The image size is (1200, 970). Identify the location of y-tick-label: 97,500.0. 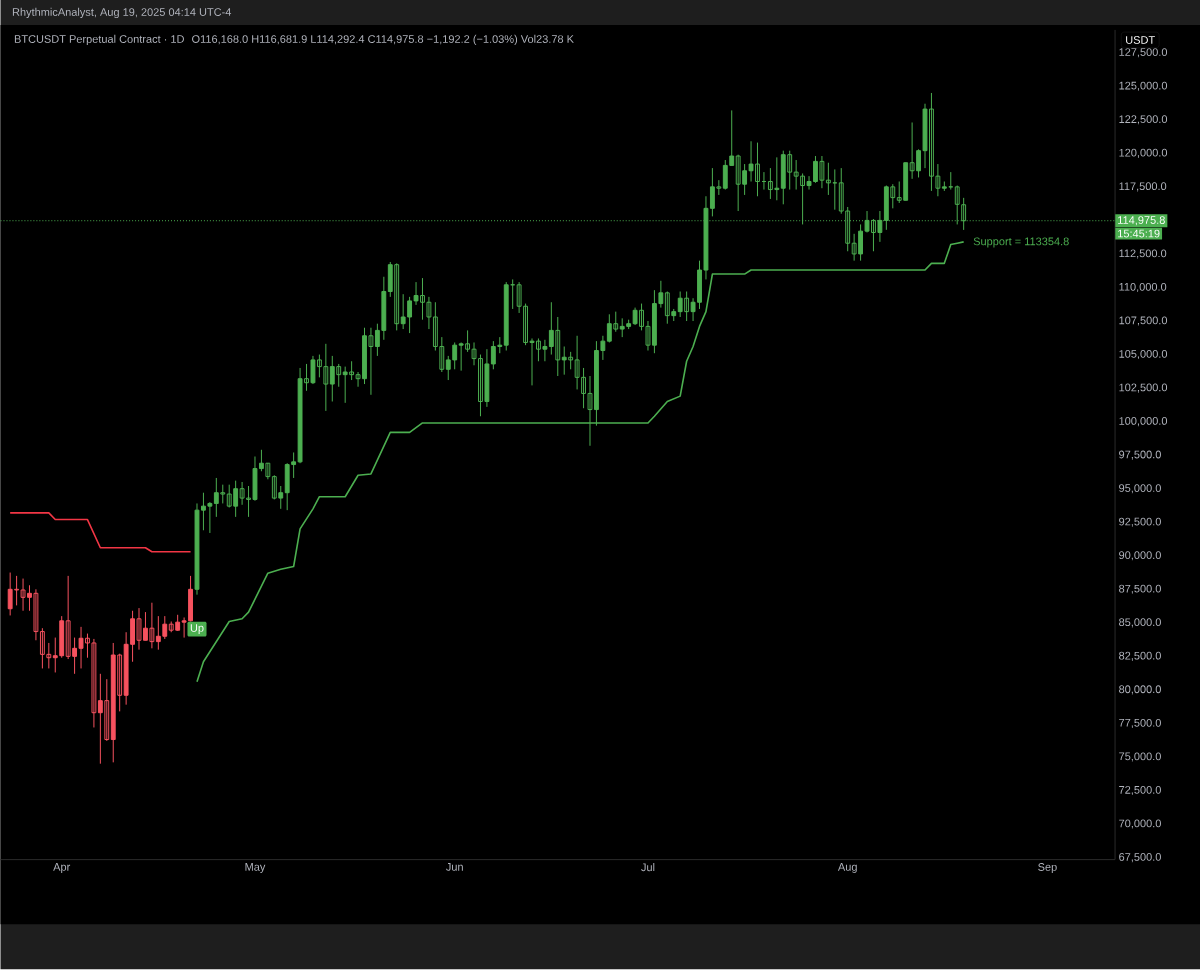
(1140, 455).